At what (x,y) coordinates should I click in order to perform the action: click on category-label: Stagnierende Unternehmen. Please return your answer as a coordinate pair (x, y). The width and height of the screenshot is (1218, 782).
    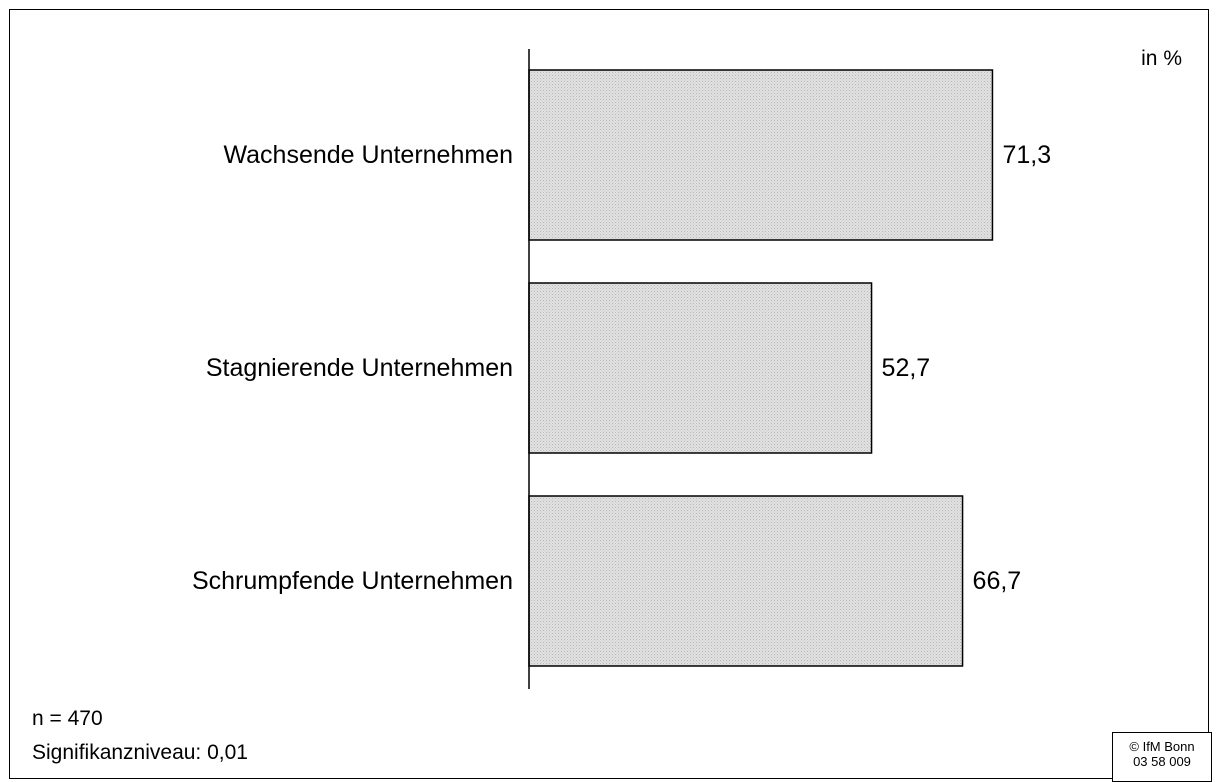
    Looking at the image, I should click on (359, 368).